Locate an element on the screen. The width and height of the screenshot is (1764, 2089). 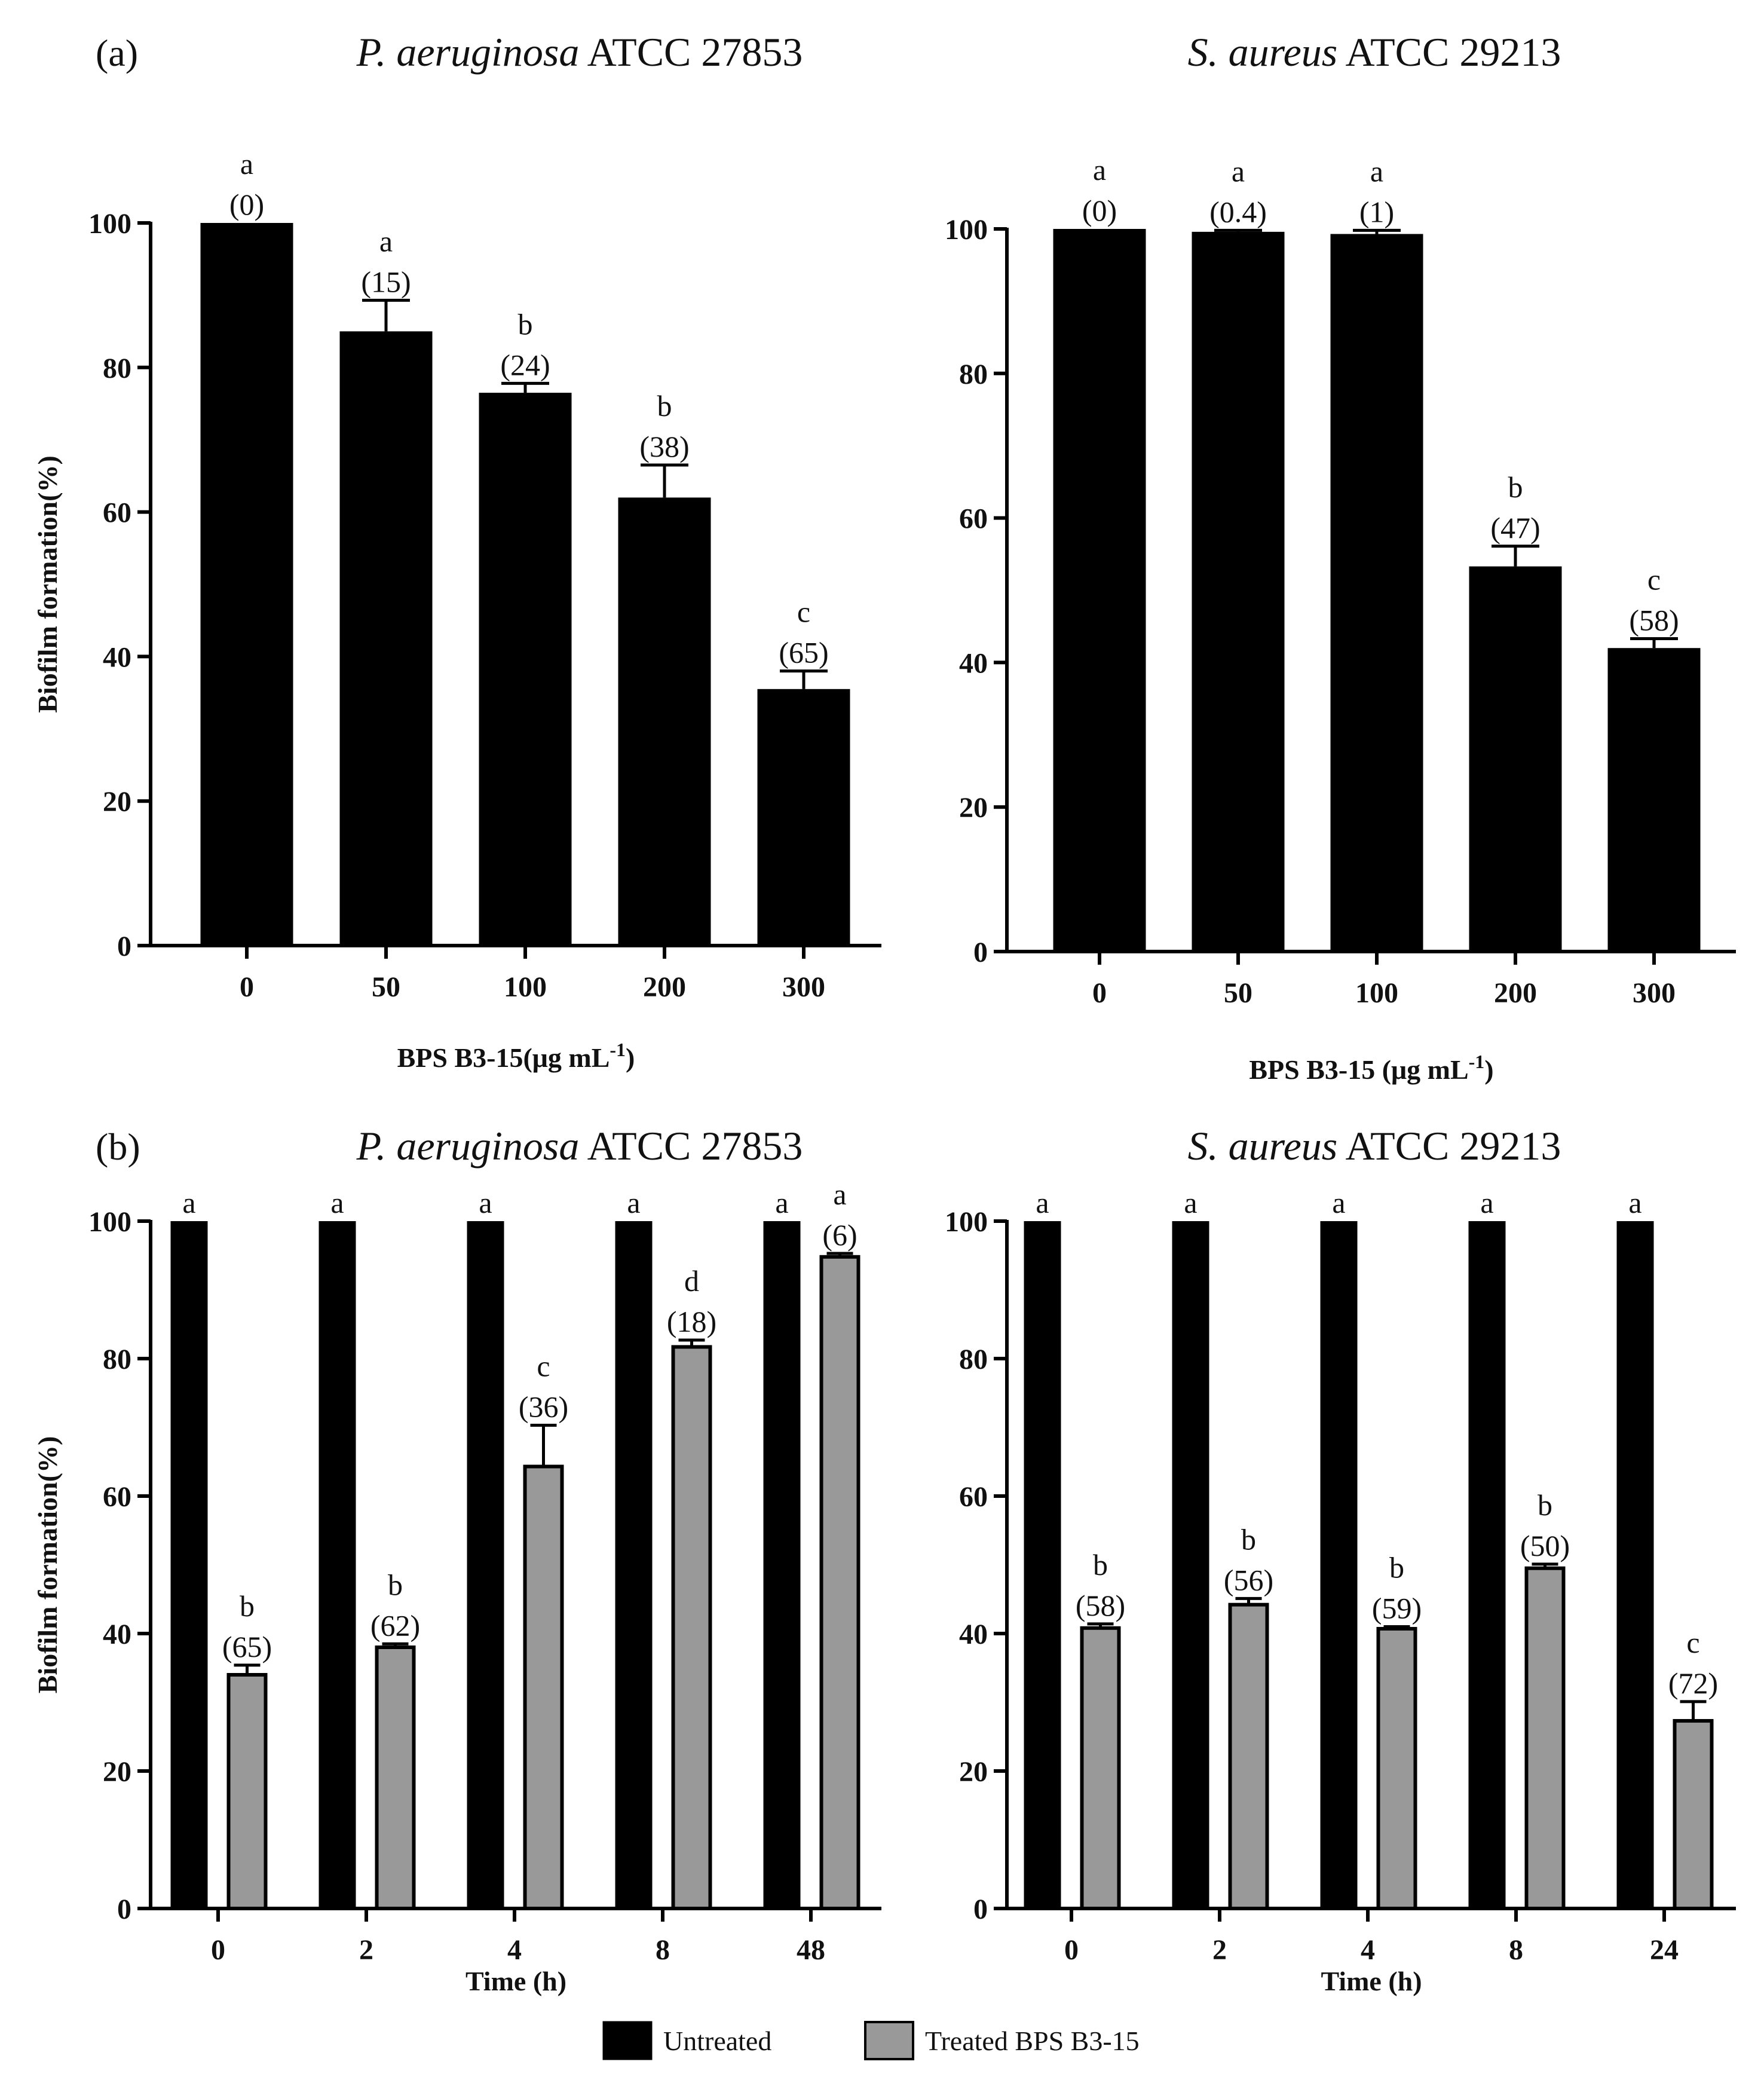
inhibition-label-a1-s0-3: (38) is located at coordinates (664, 446).